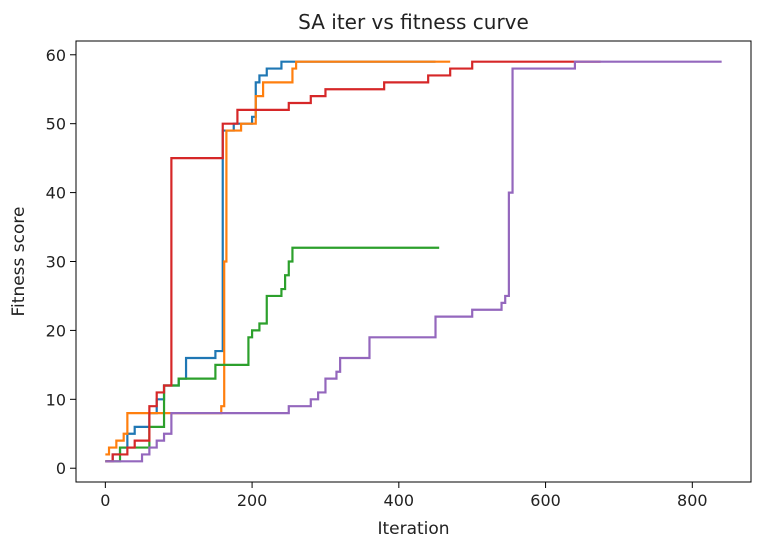 This screenshot has width=758, height=548. I want to click on y-tick-label: 0, so click(61, 468).